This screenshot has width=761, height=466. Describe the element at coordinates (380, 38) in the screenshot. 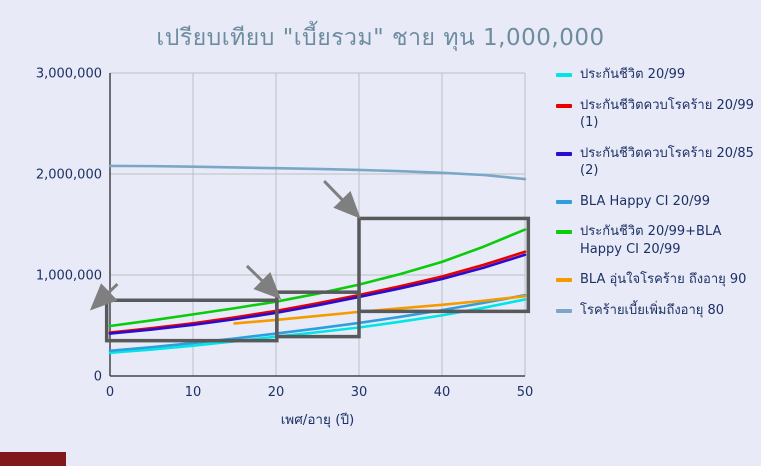

I see `chart-title: เปรียบเทียบ "เบี้ยรวม" ชาย ทุน 1,000,000` at that location.